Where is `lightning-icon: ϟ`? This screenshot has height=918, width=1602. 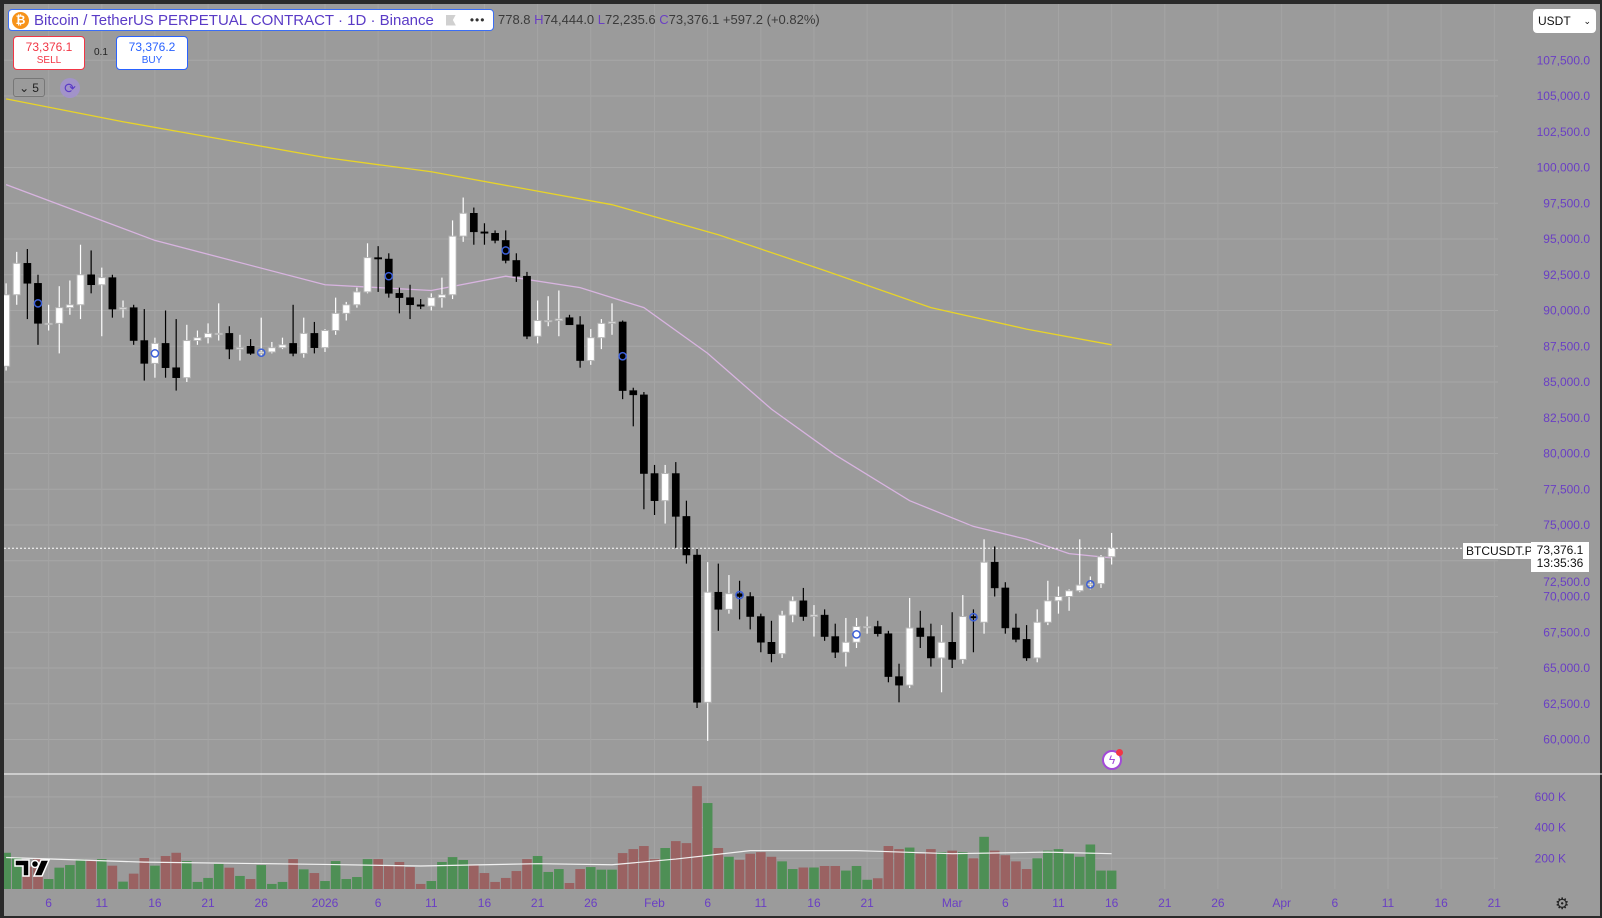 lightning-icon: ϟ is located at coordinates (1112, 759).